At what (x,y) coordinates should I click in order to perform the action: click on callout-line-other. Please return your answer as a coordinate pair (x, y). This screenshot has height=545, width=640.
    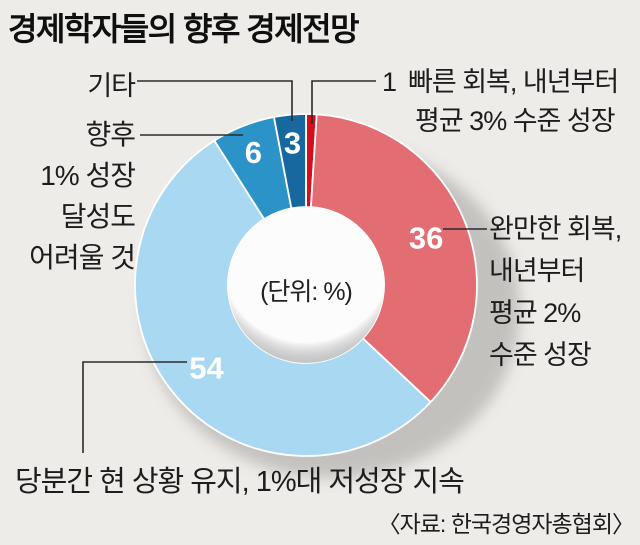
    Looking at the image, I should click on (215, 100).